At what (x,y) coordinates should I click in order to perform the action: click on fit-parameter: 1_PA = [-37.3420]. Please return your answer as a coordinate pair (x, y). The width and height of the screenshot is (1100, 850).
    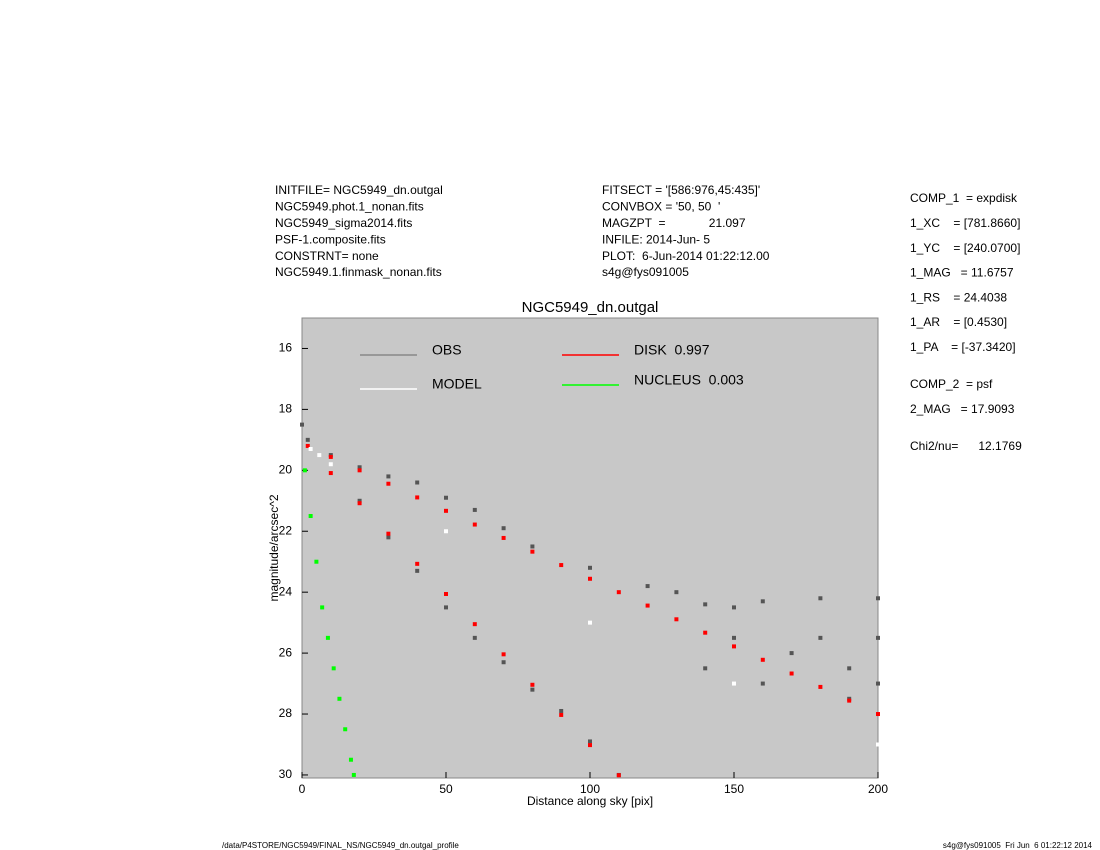
    Looking at the image, I should click on (963, 347).